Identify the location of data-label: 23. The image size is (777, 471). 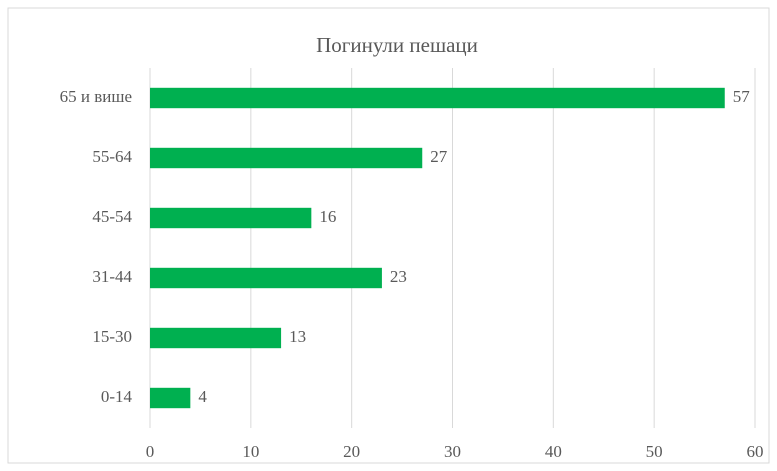
(398, 276).